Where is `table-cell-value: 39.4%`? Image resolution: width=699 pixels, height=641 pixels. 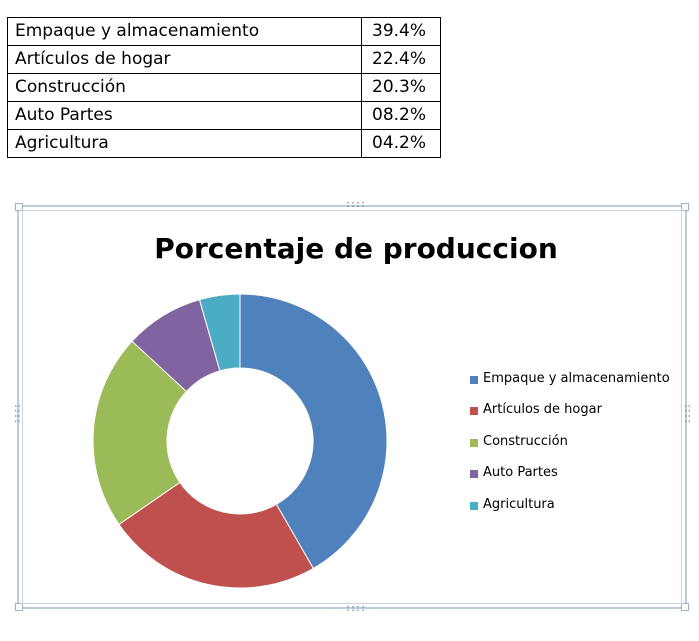 table-cell-value: 39.4% is located at coordinates (401, 31).